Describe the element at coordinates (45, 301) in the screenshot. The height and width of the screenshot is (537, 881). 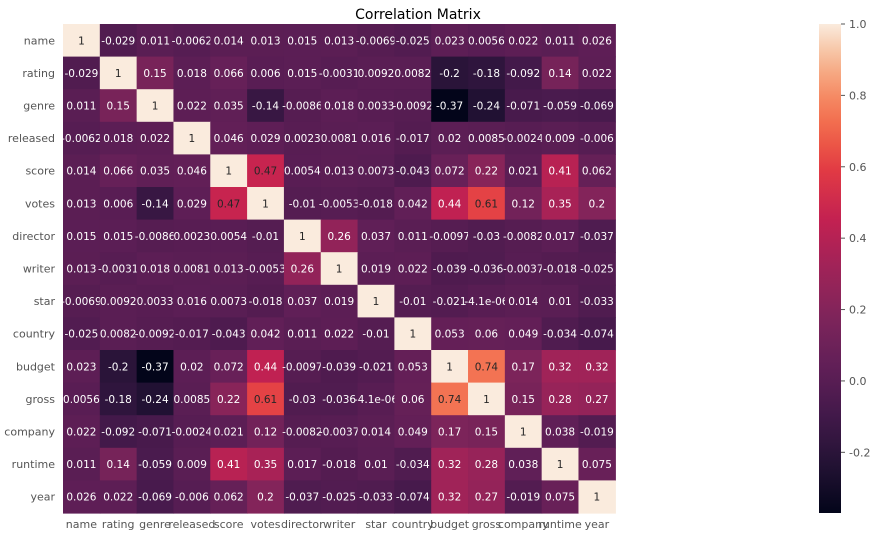
I see `row-tick-label: star` at that location.